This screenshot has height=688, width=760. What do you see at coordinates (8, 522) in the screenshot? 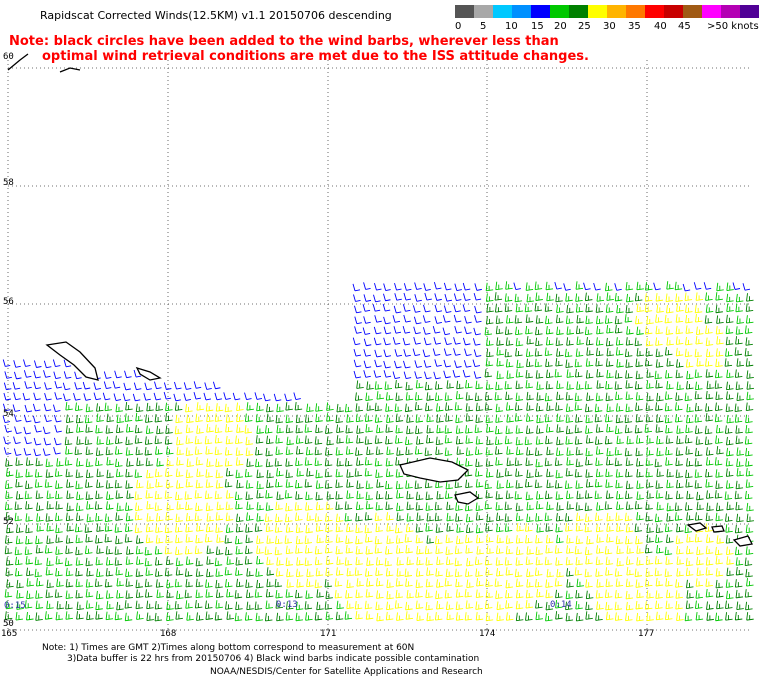
I see `lat-label-52: 52` at bounding box center [8, 522].